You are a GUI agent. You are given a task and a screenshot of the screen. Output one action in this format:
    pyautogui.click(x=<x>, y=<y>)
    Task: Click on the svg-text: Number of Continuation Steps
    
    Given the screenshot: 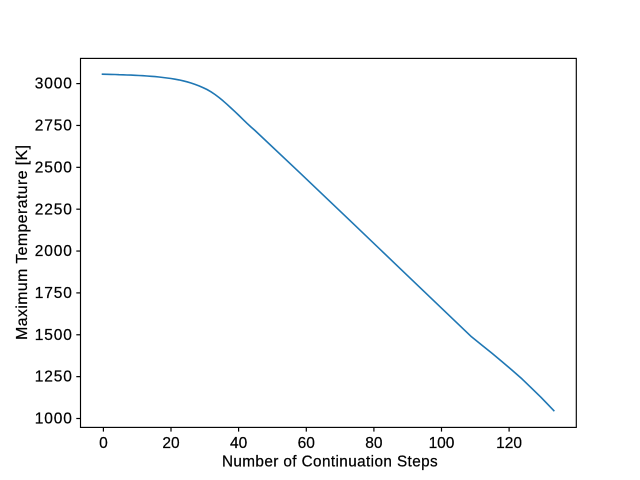 What is the action you would take?
    pyautogui.click(x=330, y=462)
    